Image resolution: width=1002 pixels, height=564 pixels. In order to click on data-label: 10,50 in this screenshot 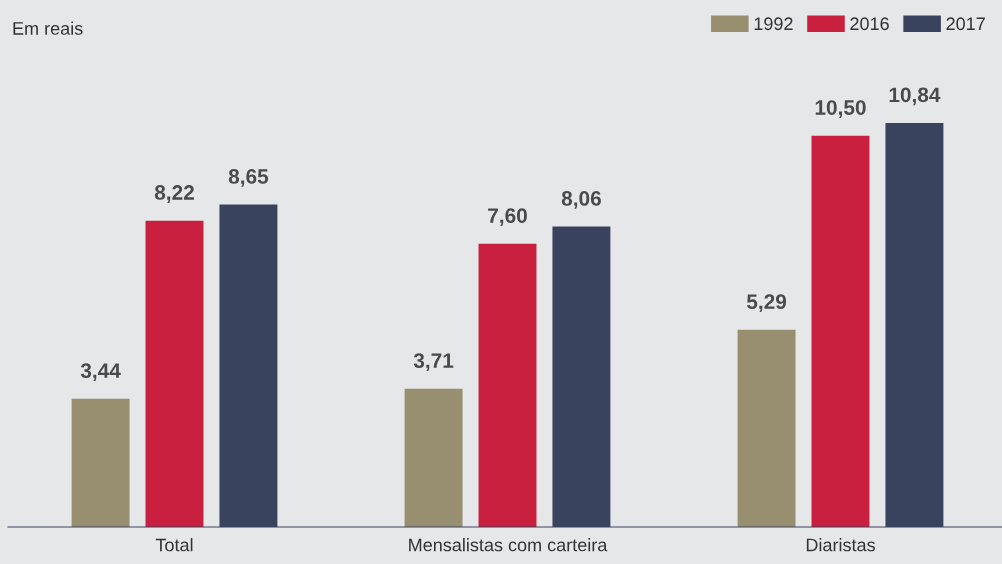, I will do `click(840, 109)`.